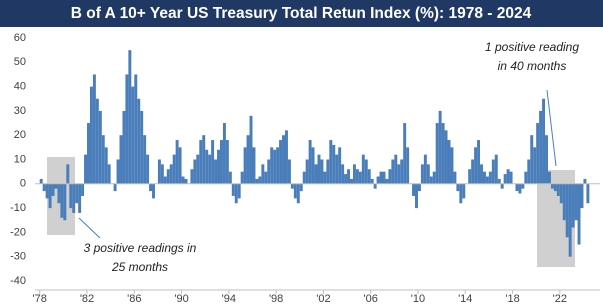 The width and height of the screenshot is (603, 308). What do you see at coordinates (20, 135) in the screenshot?
I see `y-tick-label: 20` at bounding box center [20, 135].